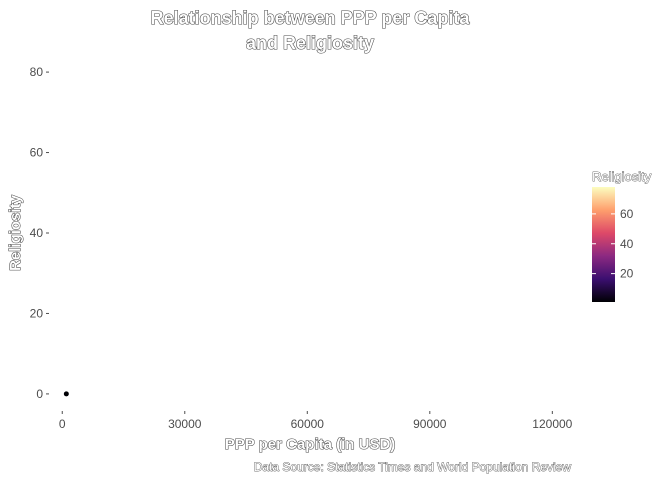  I want to click on x-tick-label: 120000, so click(552, 424).